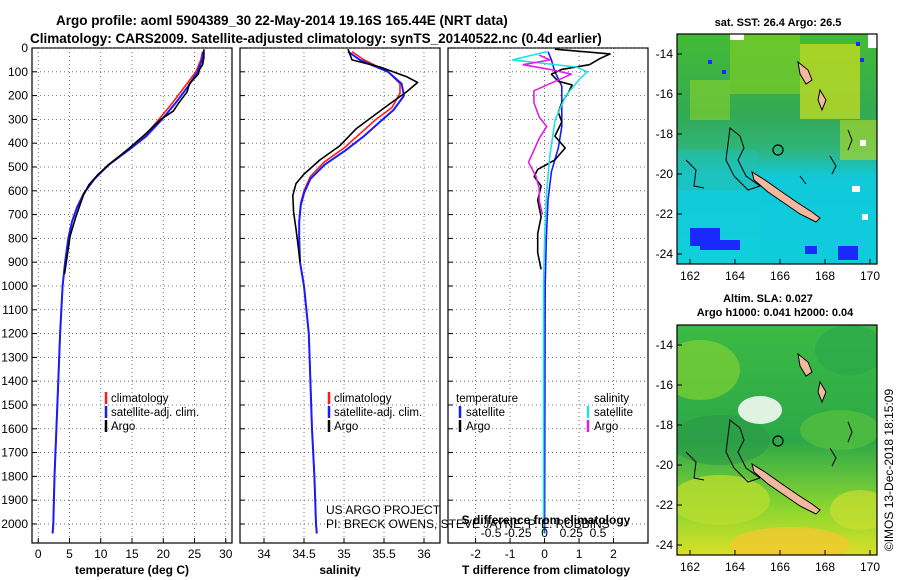 The height and width of the screenshot is (580, 900). Describe the element at coordinates (18, 191) in the screenshot. I see `depth-tick-label: 600` at that location.